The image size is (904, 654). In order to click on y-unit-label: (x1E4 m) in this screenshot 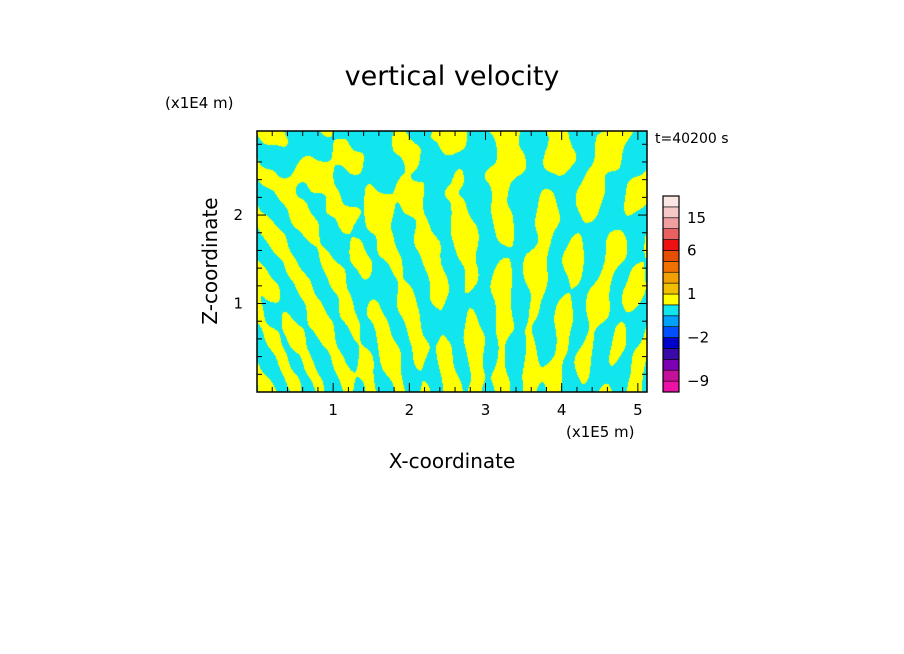, I will do `click(199, 103)`.